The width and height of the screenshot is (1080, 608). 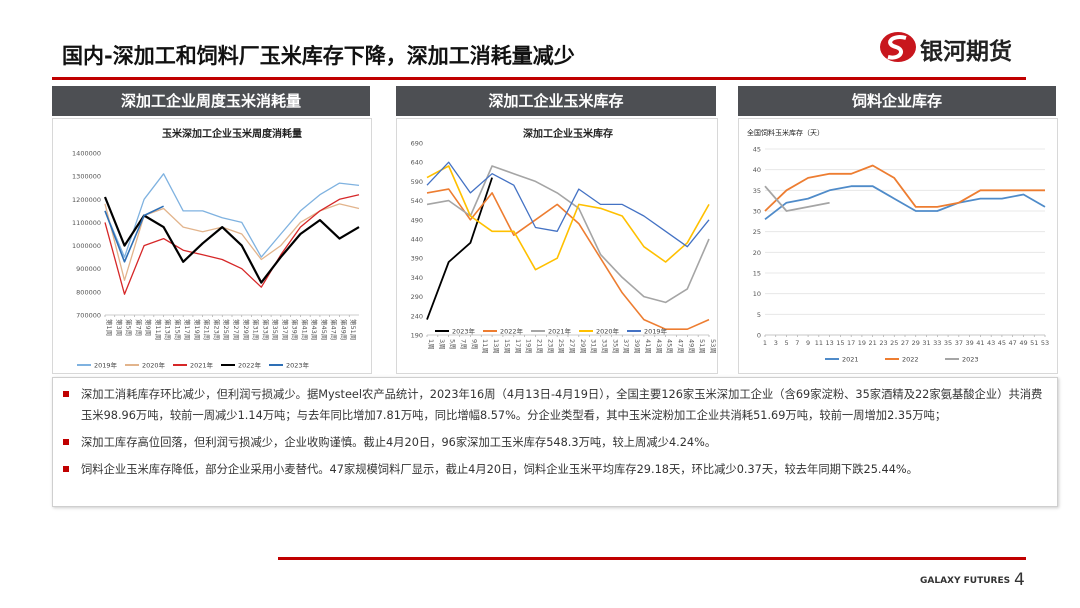 What do you see at coordinates (226, 329) in the screenshot?
I see `x-tick-label: 第25周` at bounding box center [226, 329].